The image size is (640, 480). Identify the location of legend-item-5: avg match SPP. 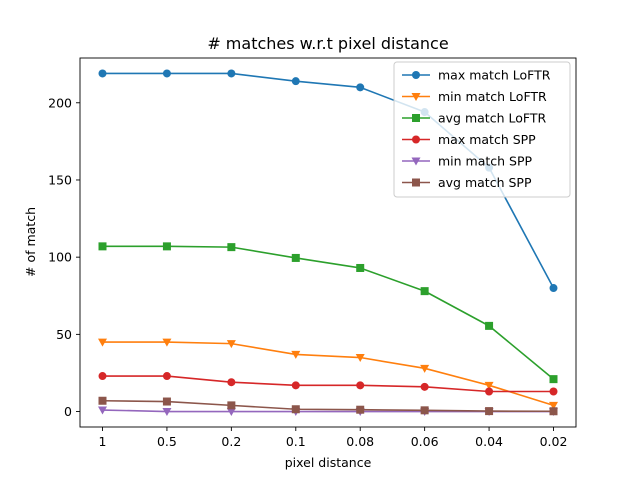
(467, 182).